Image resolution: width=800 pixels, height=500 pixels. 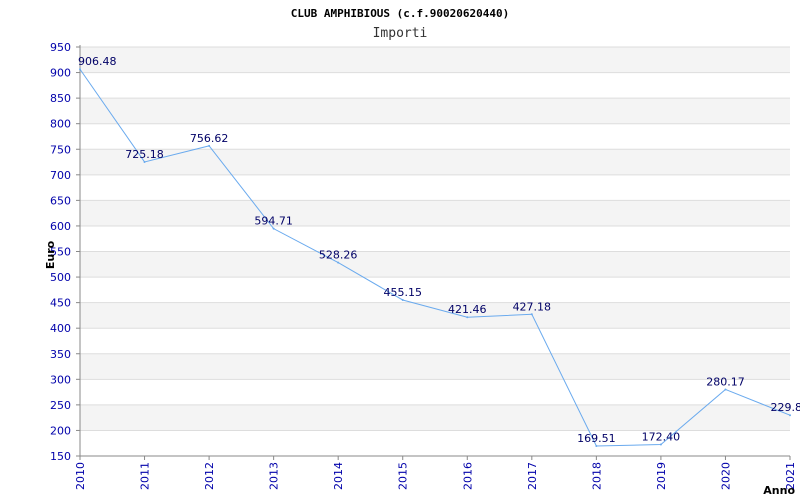 I want to click on x-tick-label-2016: 2016, so click(x=467, y=476).